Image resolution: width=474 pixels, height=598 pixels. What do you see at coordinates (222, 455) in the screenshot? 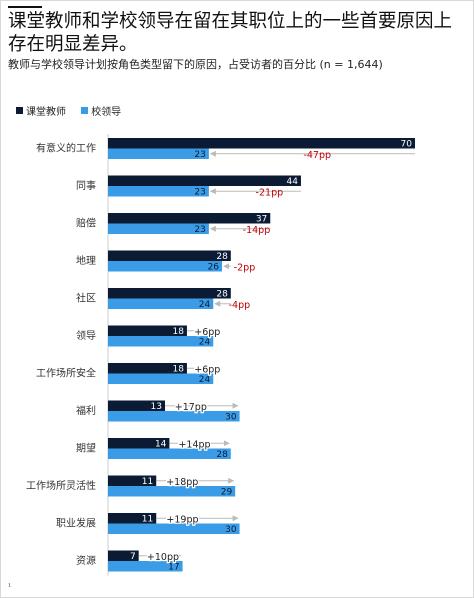
I see `value-label-leader: 28` at bounding box center [222, 455].